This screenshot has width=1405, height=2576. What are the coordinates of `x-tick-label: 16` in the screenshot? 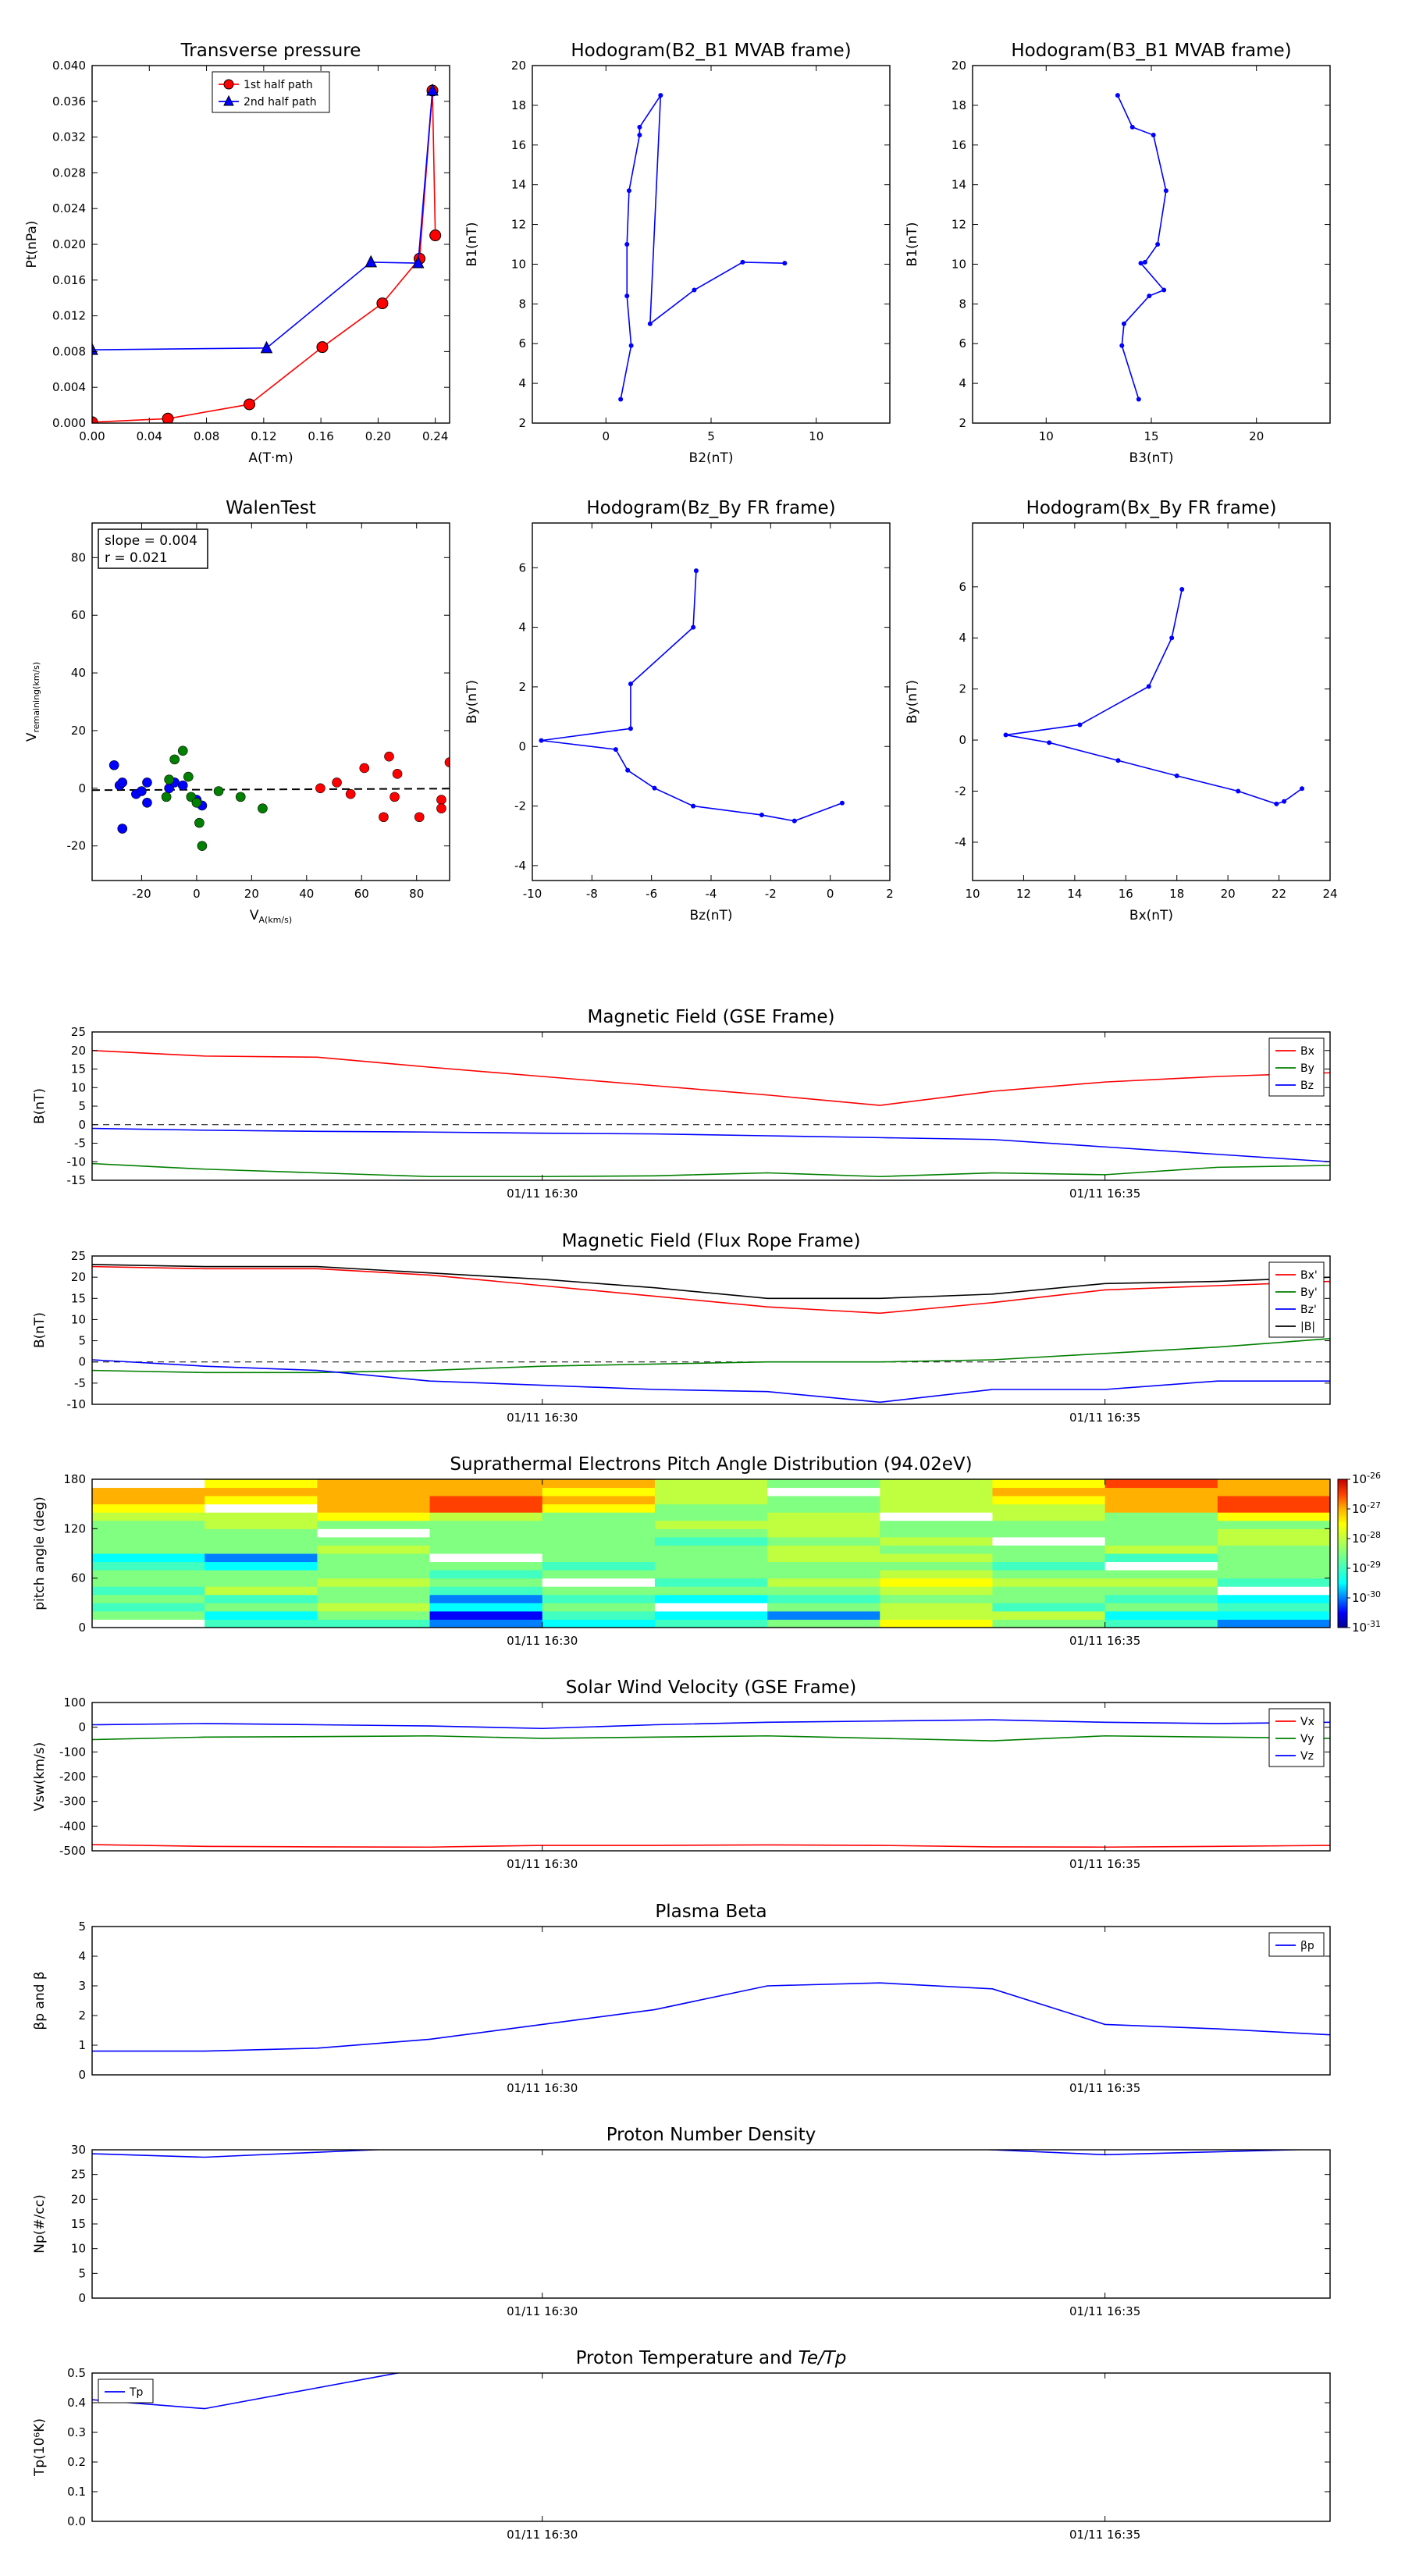 It's located at (1126, 894).